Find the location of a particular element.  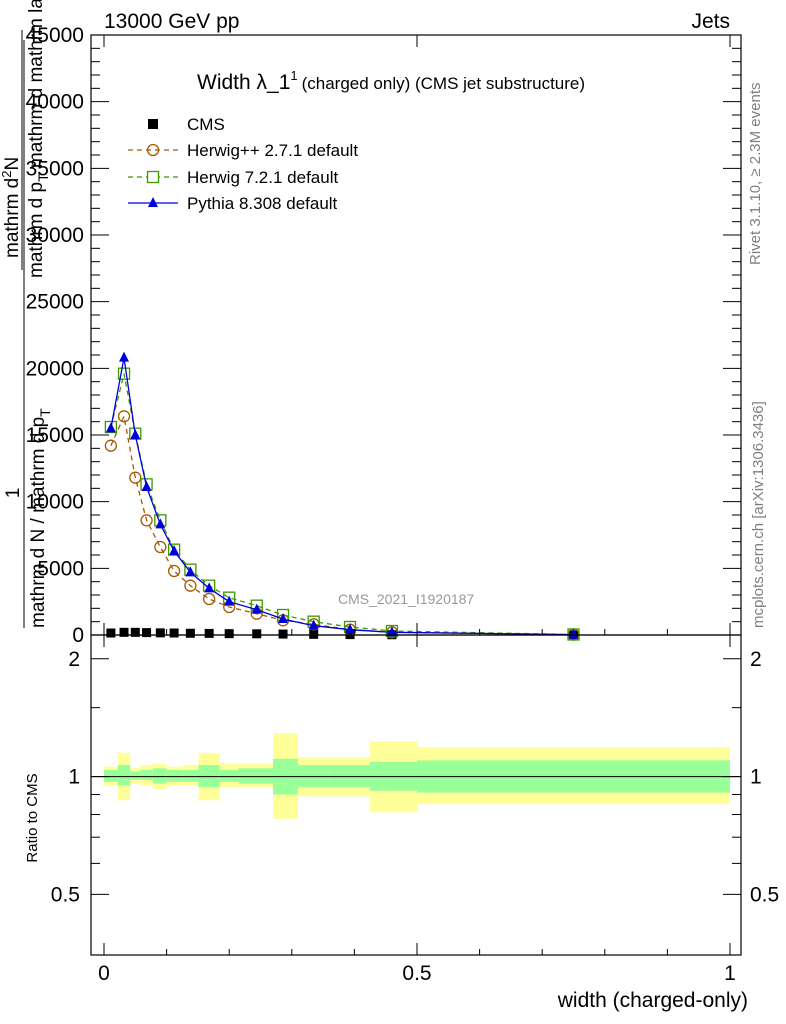

y-tick-label-0: 0 is located at coordinates (78, 635).